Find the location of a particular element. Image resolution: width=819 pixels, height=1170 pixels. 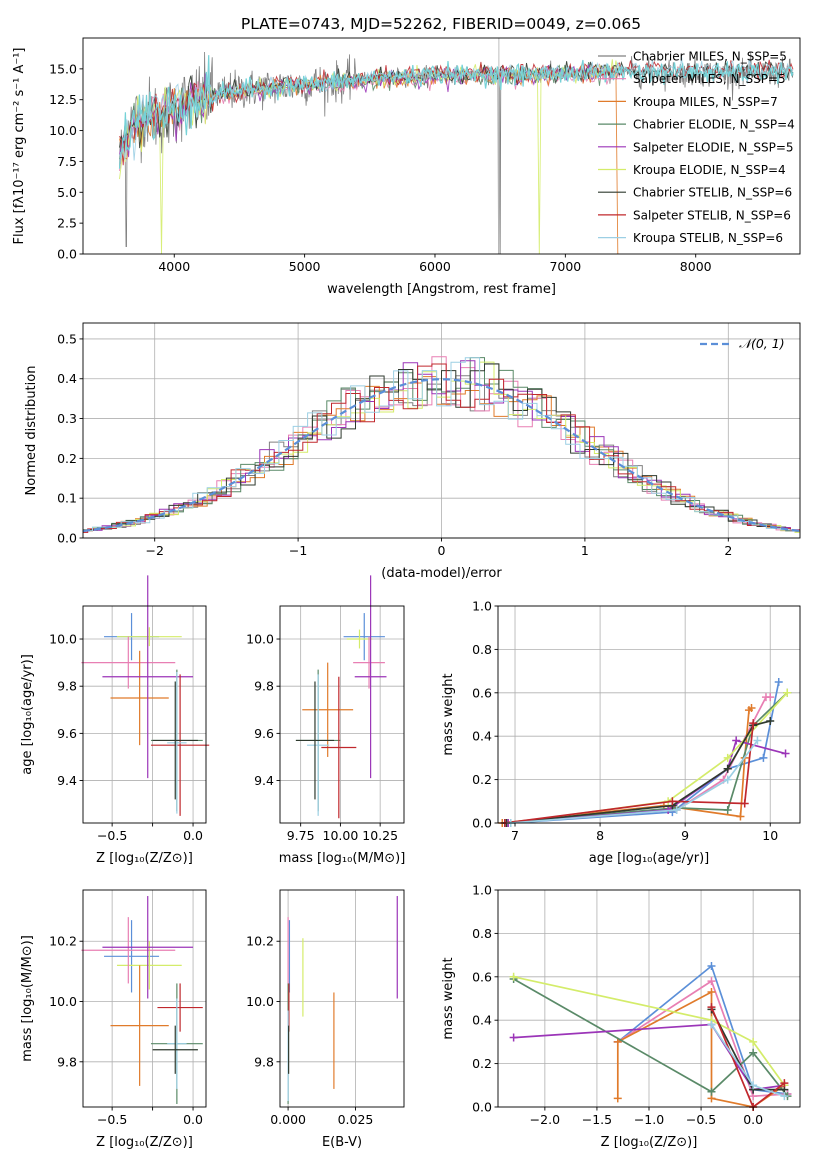

age-vs-Z-xtick-label: −0.5 is located at coordinates (112, 835).